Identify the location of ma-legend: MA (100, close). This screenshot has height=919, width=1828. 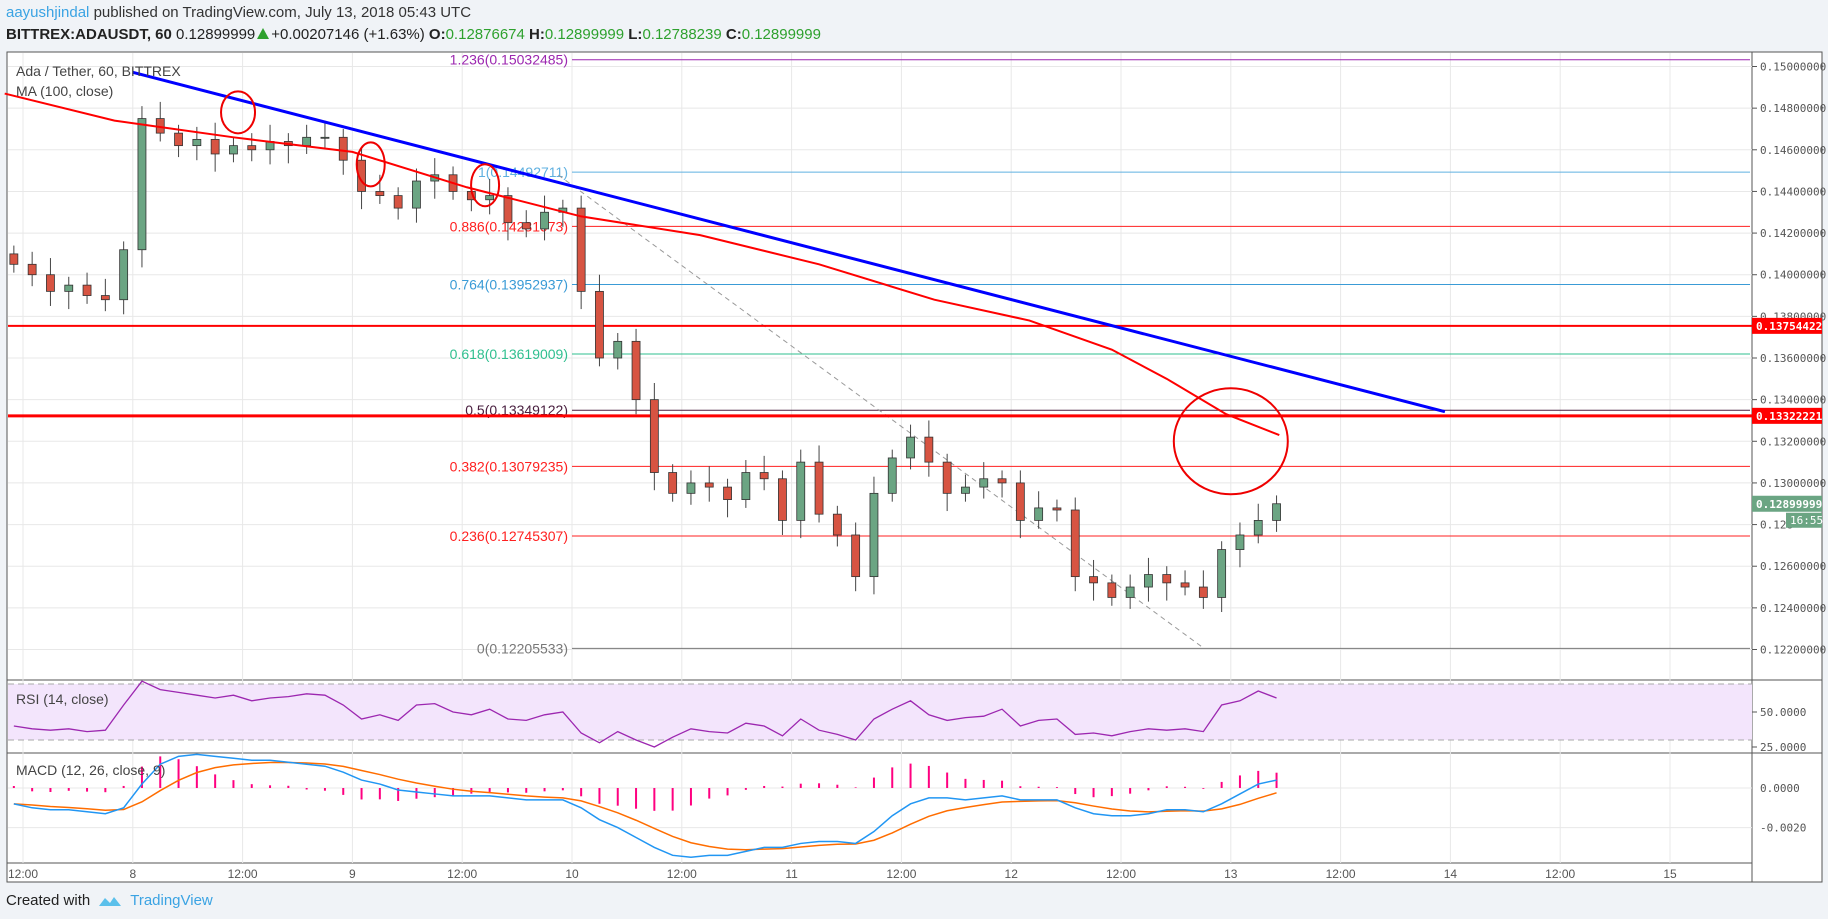
(64, 91).